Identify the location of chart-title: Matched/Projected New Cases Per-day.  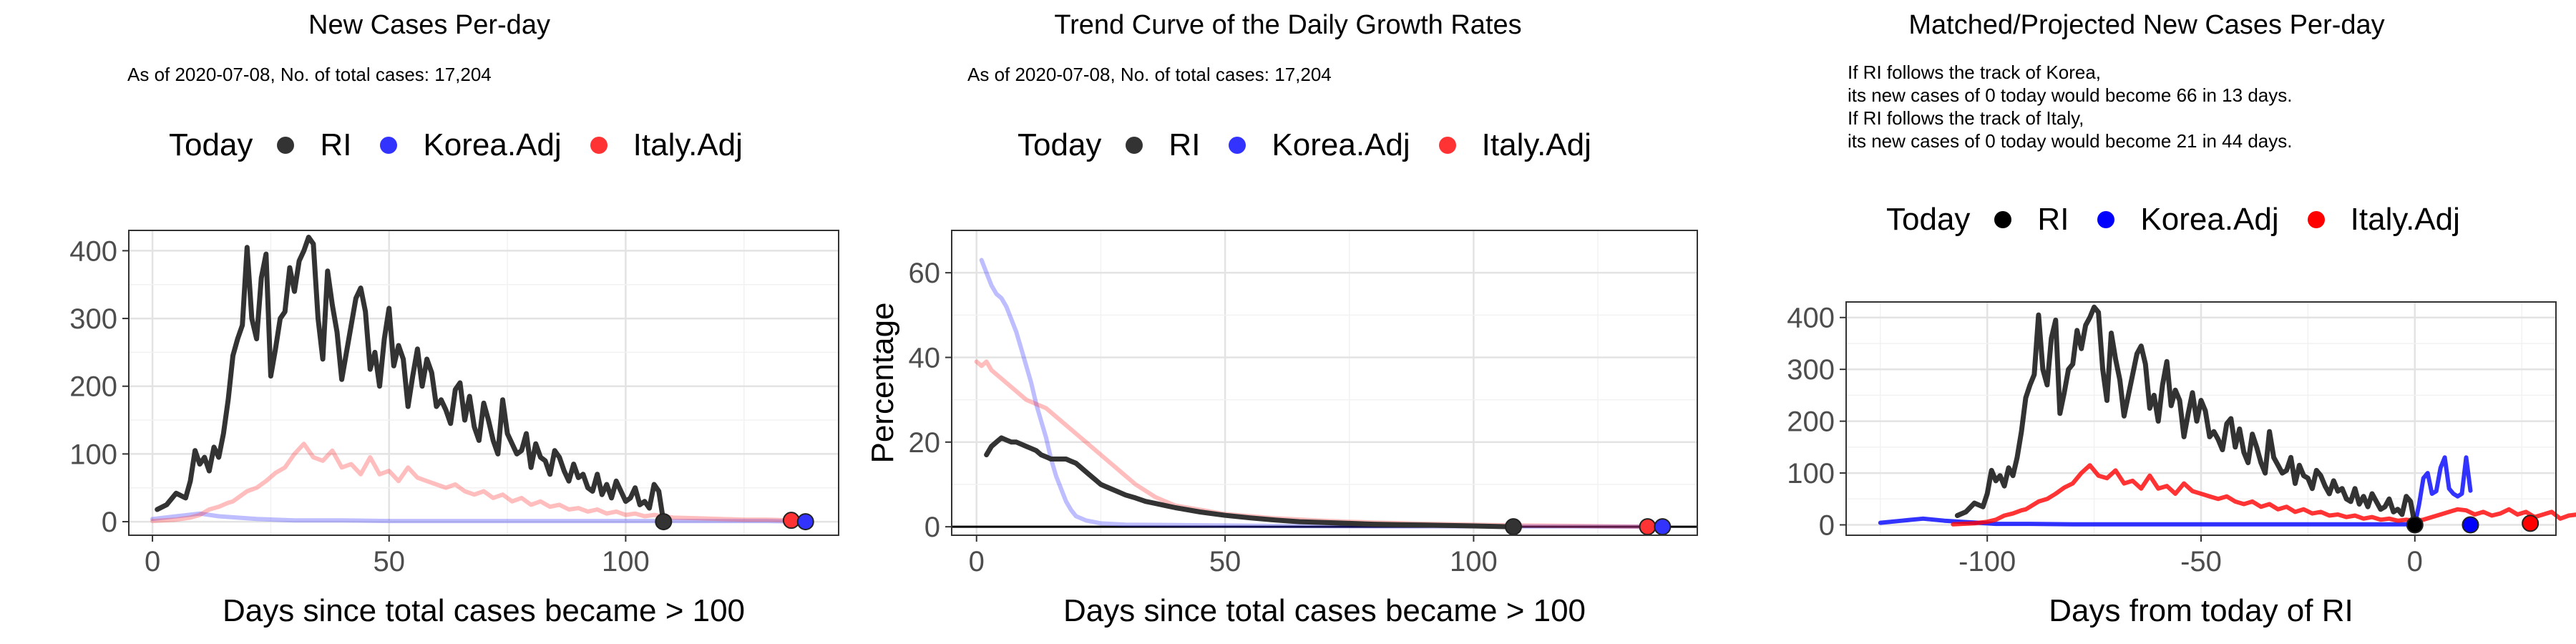
(2146, 25).